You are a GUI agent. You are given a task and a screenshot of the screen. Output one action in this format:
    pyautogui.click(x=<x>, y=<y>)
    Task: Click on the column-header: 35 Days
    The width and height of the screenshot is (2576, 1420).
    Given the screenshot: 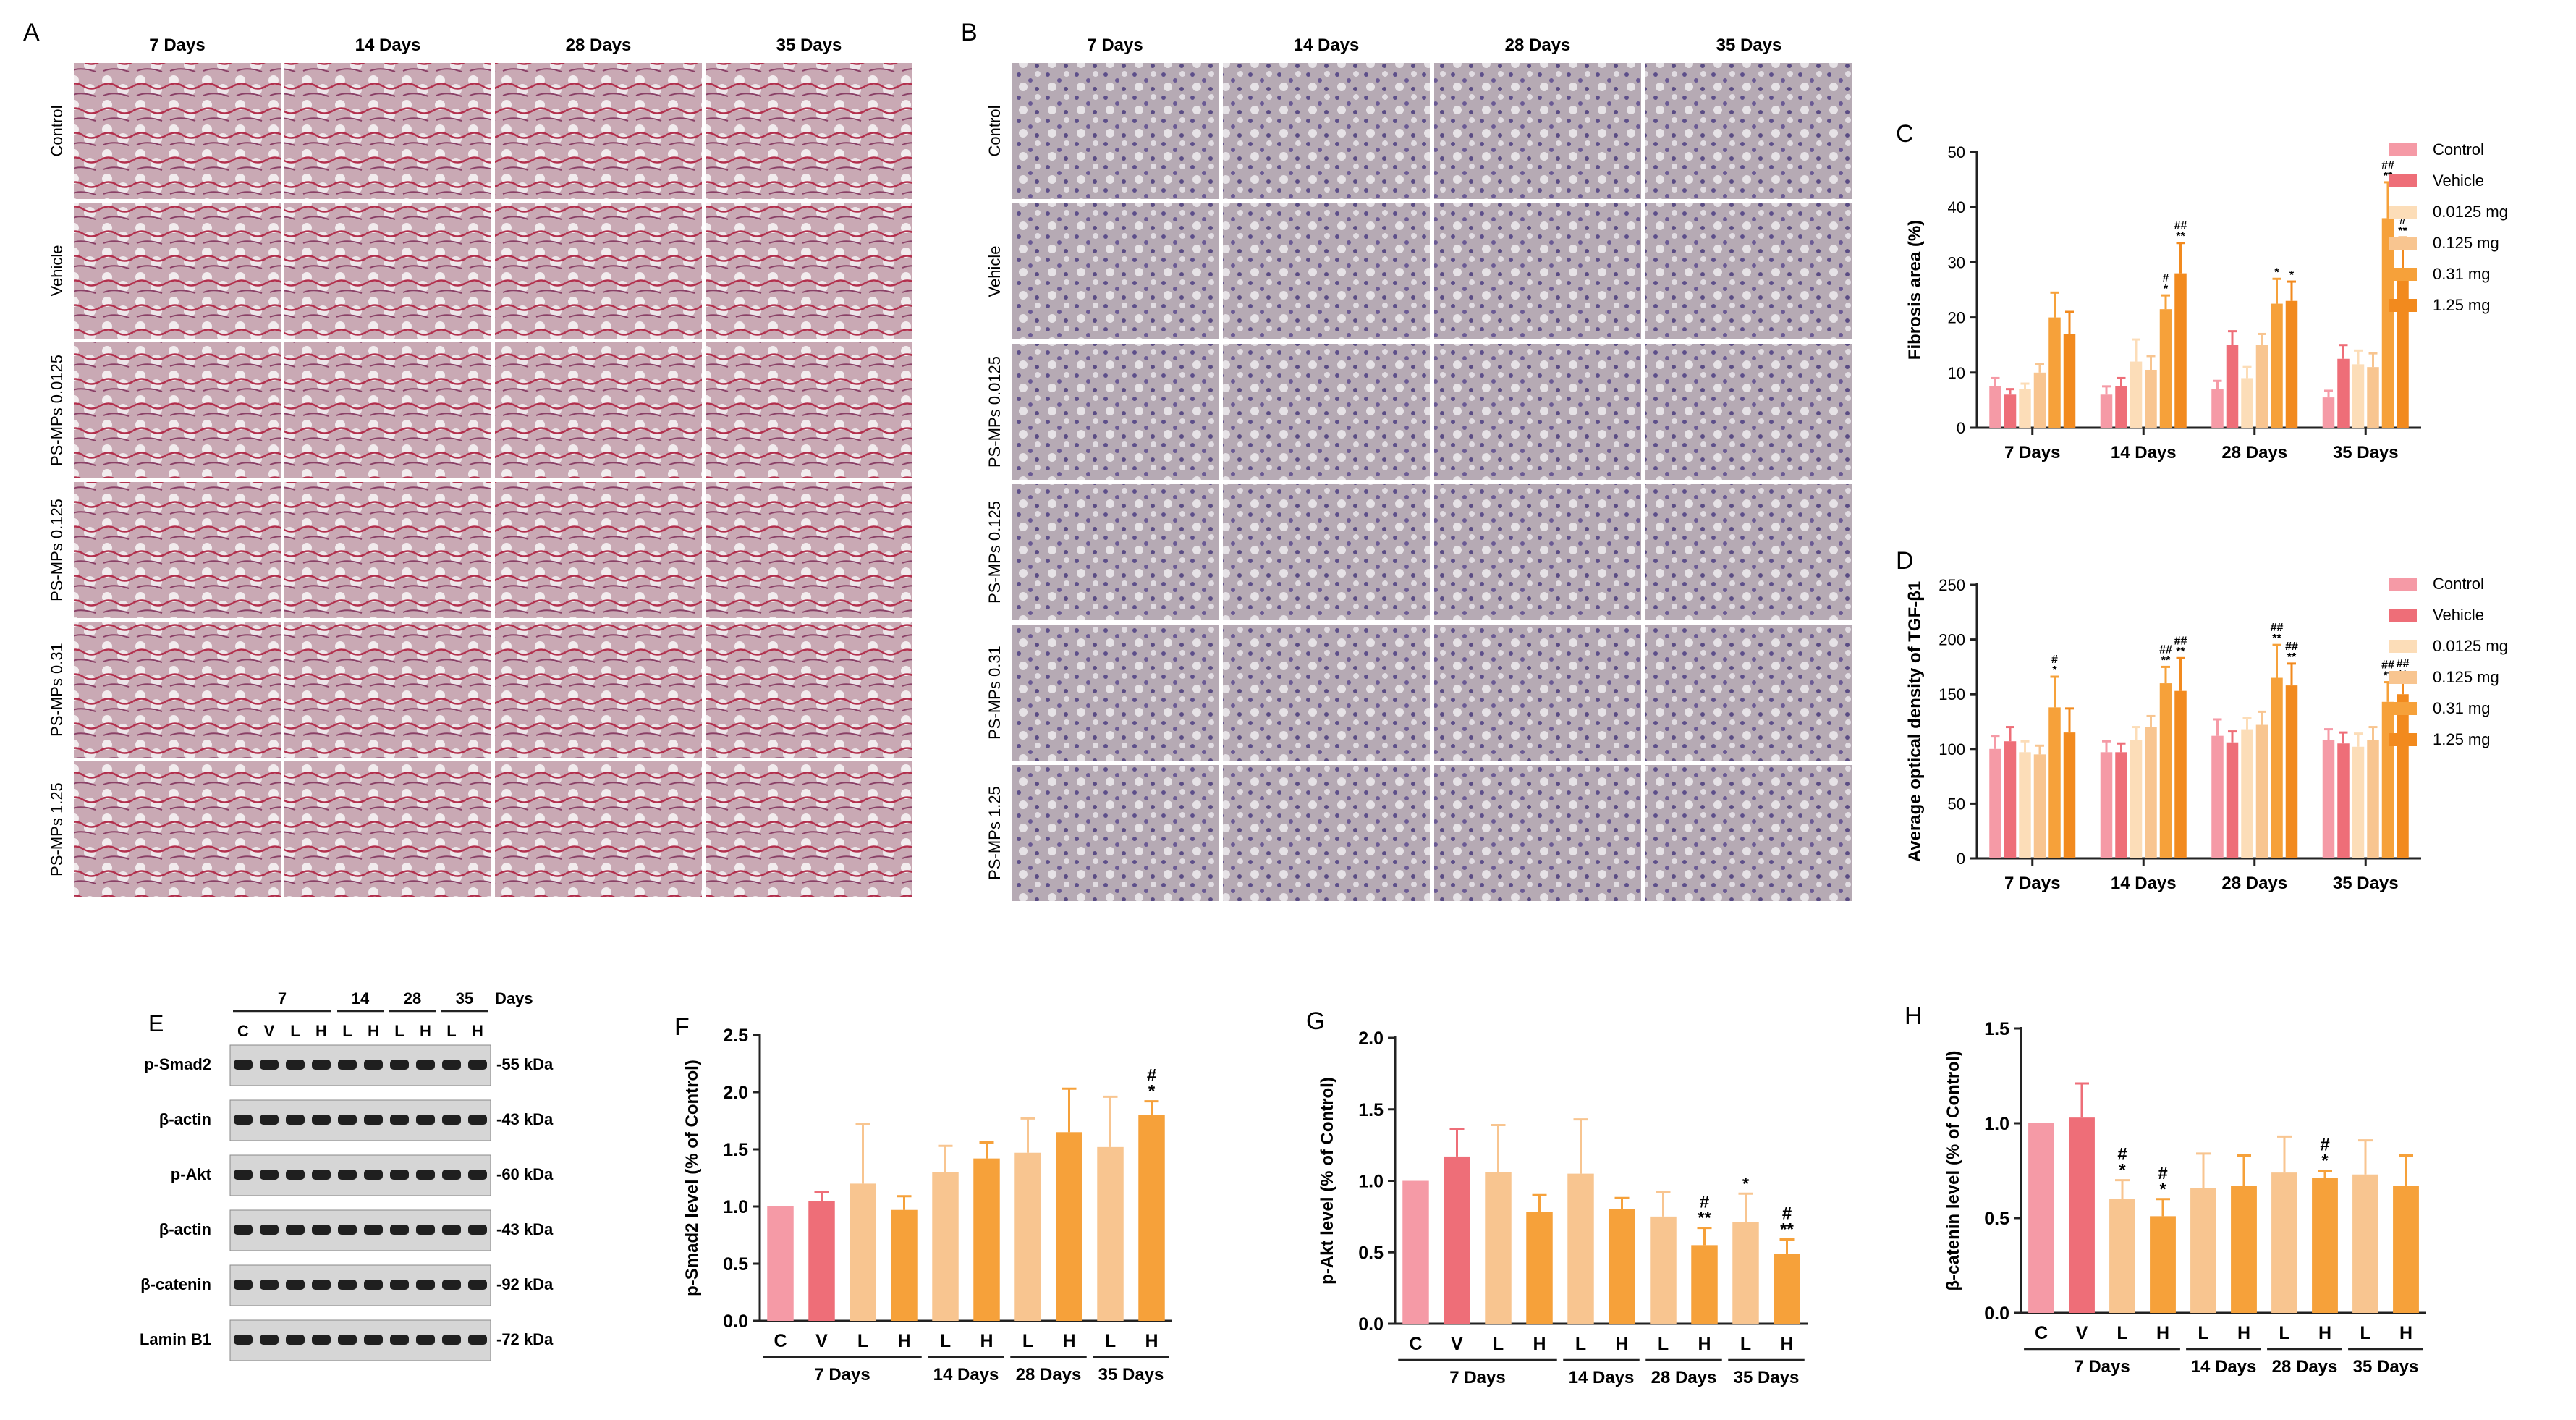 What is the action you would take?
    pyautogui.click(x=809, y=45)
    